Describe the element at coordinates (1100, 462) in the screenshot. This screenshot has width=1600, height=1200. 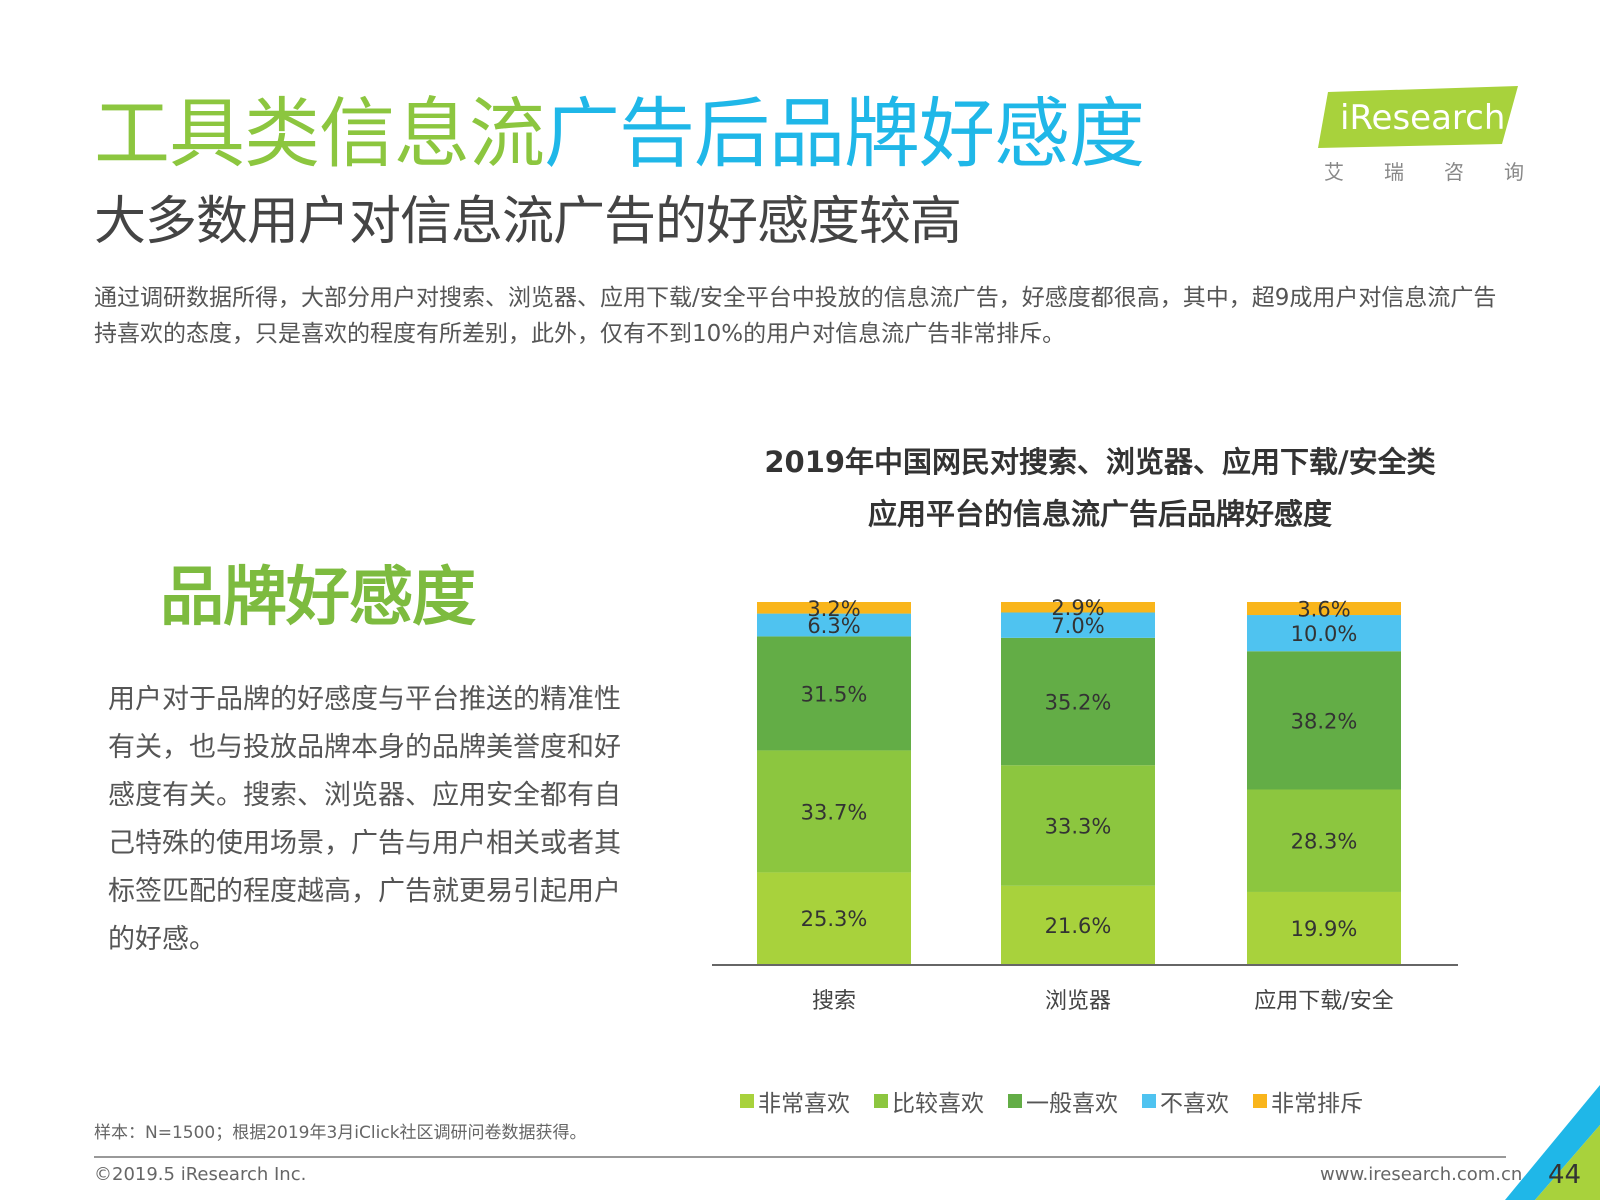
I see `chart-title-line1: 2019年中国网民对搜索、浏览器、应用下载/安全类` at that location.